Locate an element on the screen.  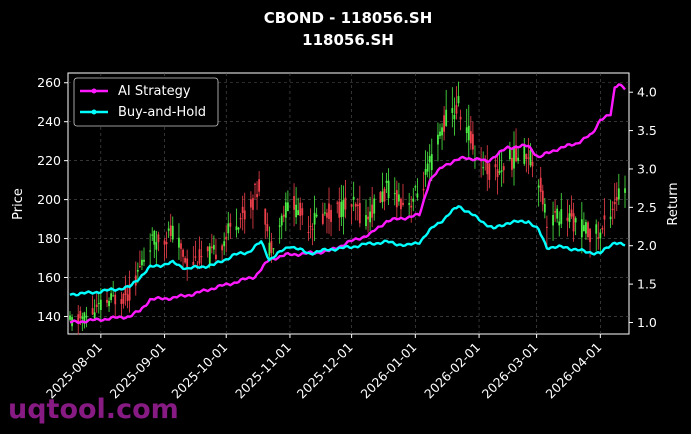
y-tick-label: 240 is located at coordinates (49, 121).